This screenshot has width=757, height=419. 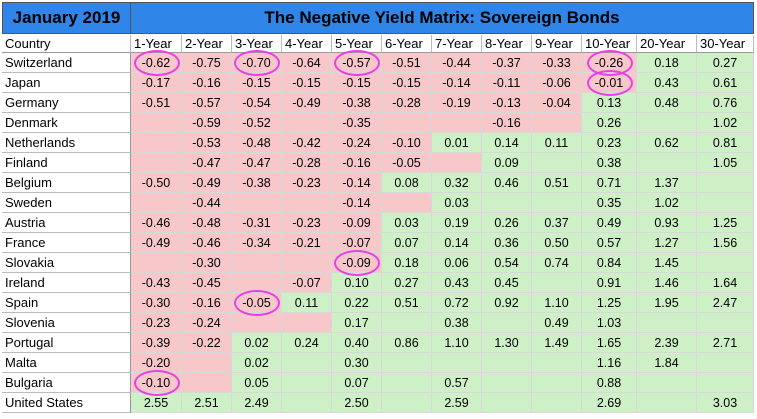 I want to click on column-header-6-year: 6-Year, so click(x=407, y=44).